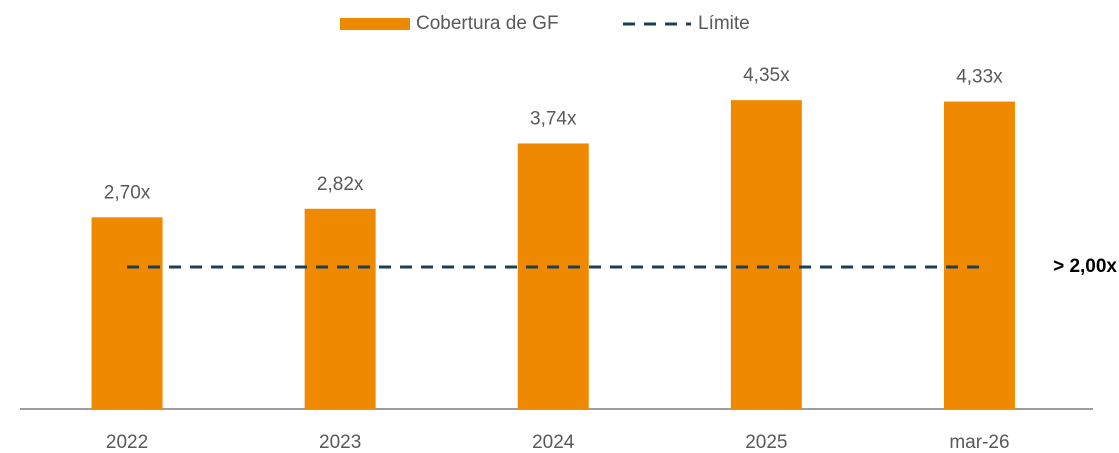 The width and height of the screenshot is (1119, 453). What do you see at coordinates (127, 442) in the screenshot?
I see `x-tick-label: 2022` at bounding box center [127, 442].